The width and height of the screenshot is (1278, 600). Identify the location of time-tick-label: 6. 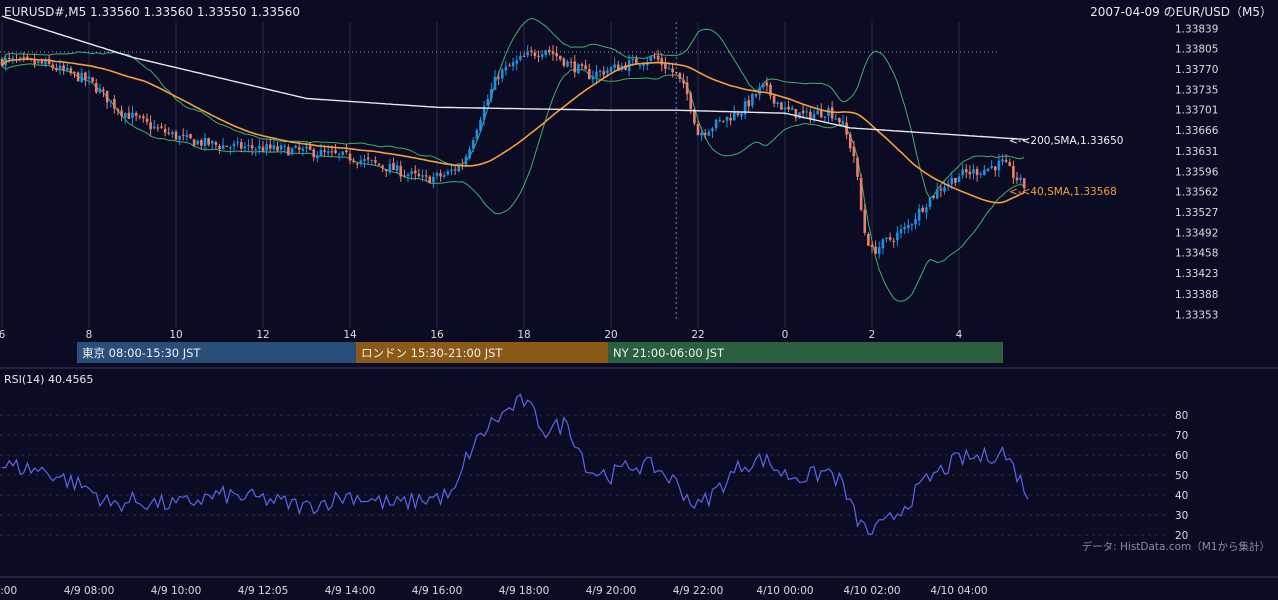
(3, 335).